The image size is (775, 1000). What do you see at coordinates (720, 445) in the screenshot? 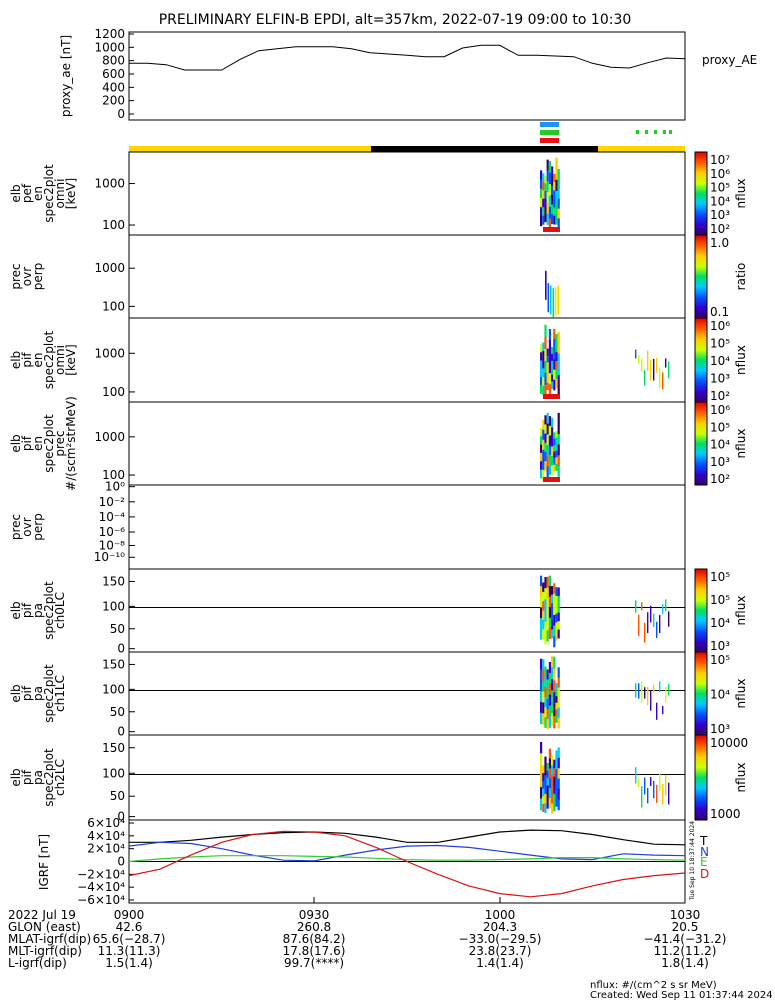
I see `colorbar-tick-label: 10⁴` at bounding box center [720, 445].